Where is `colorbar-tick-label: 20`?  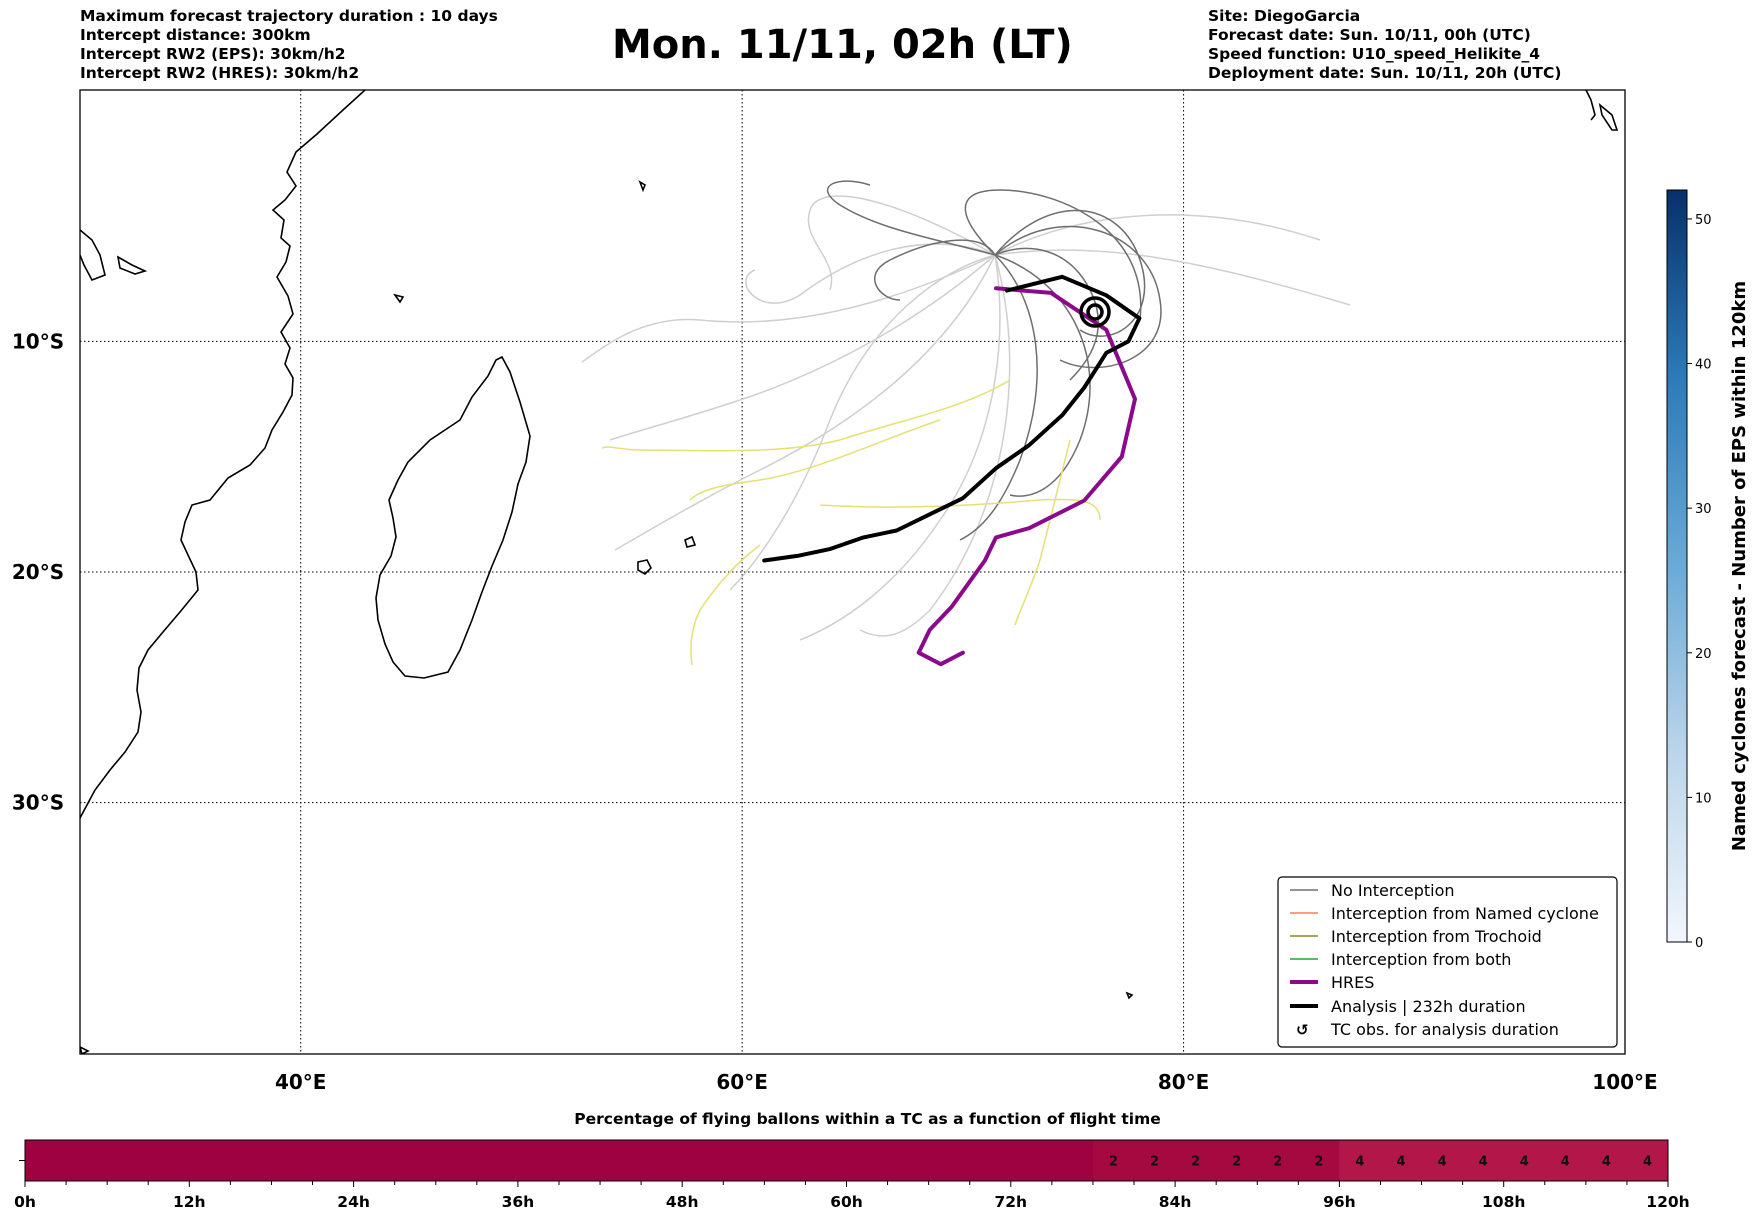
colorbar-tick-label: 20 is located at coordinates (1703, 654).